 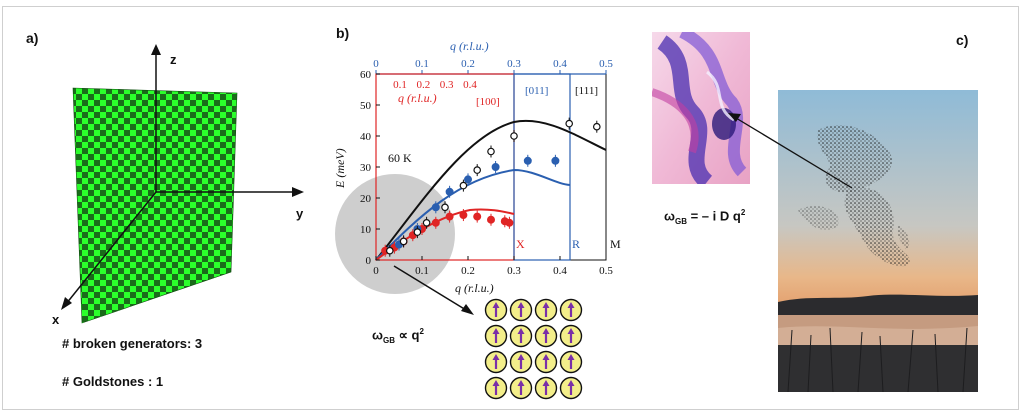 I want to click on red-tick-label: 0.3, so click(x=447, y=85).